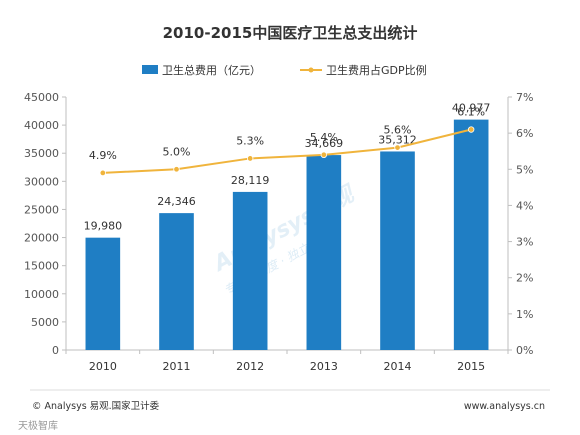 The width and height of the screenshot is (580, 435). What do you see at coordinates (524, 97) in the screenshot?
I see `y2-tick-label: 7%` at bounding box center [524, 97].